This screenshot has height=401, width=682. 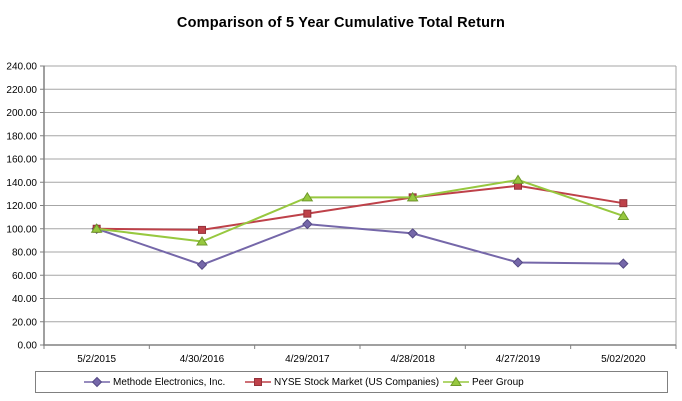 I want to click on y-tick-label: 200.00, so click(x=21, y=113).